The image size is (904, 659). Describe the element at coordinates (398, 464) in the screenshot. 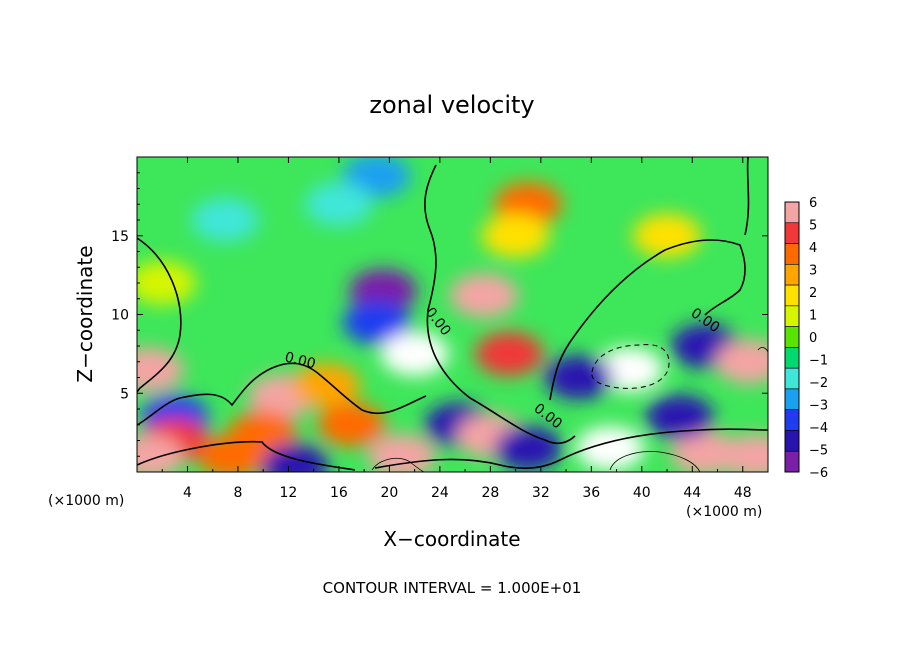

I see `thin-contour-bottom-center` at that location.